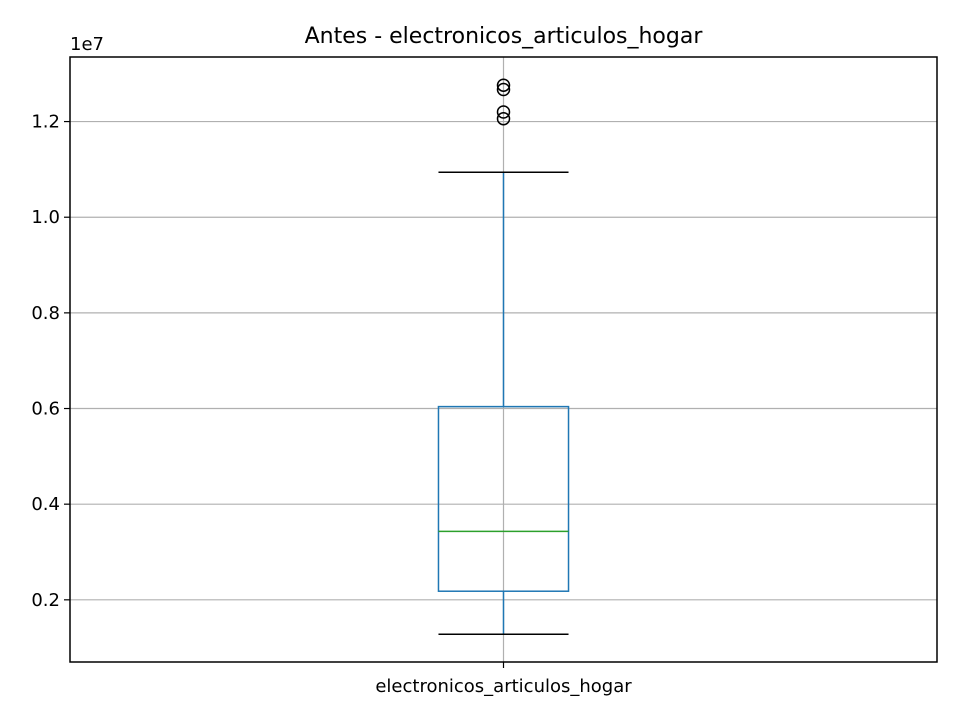 The width and height of the screenshot is (960, 720). Describe the element at coordinates (45, 122) in the screenshot. I see `y-tick-label: 1.2` at that location.